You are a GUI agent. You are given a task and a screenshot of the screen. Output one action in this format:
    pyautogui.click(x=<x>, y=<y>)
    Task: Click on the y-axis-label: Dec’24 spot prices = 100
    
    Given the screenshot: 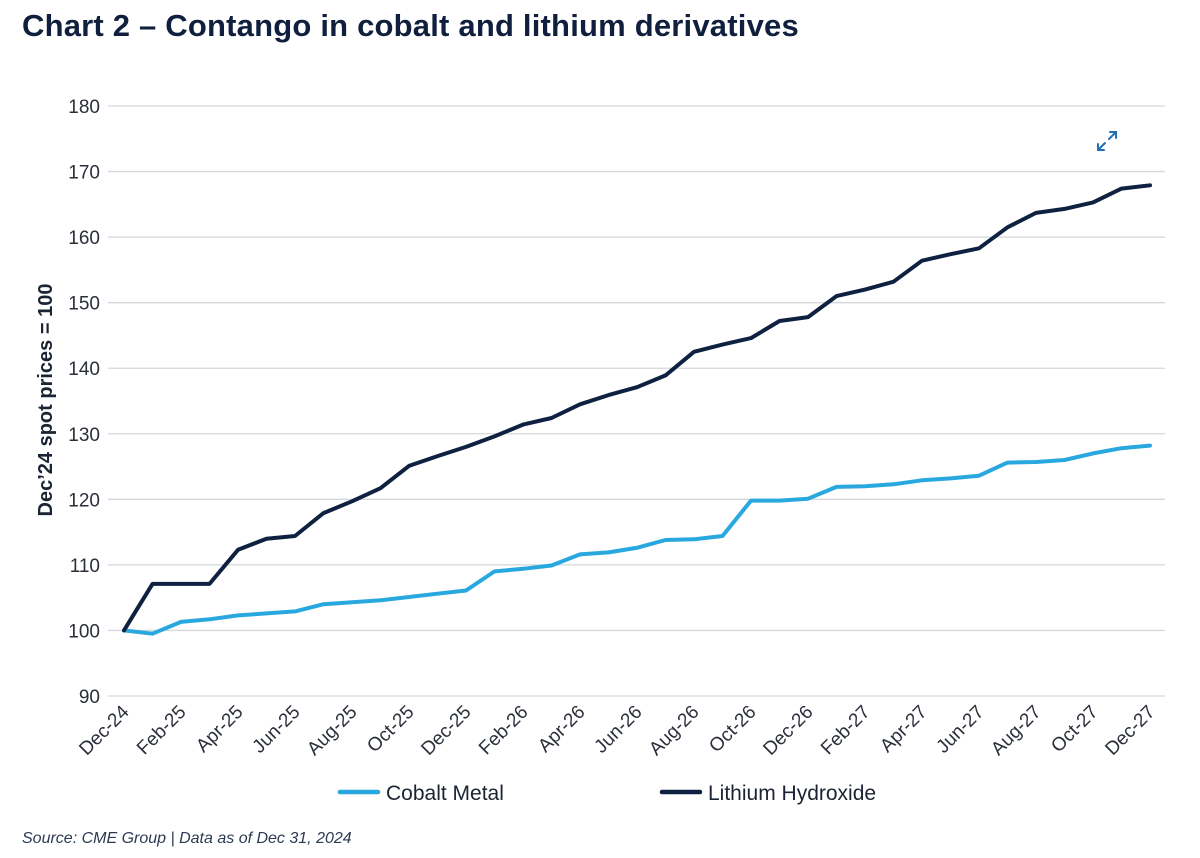 What is the action you would take?
    pyautogui.click(x=46, y=400)
    